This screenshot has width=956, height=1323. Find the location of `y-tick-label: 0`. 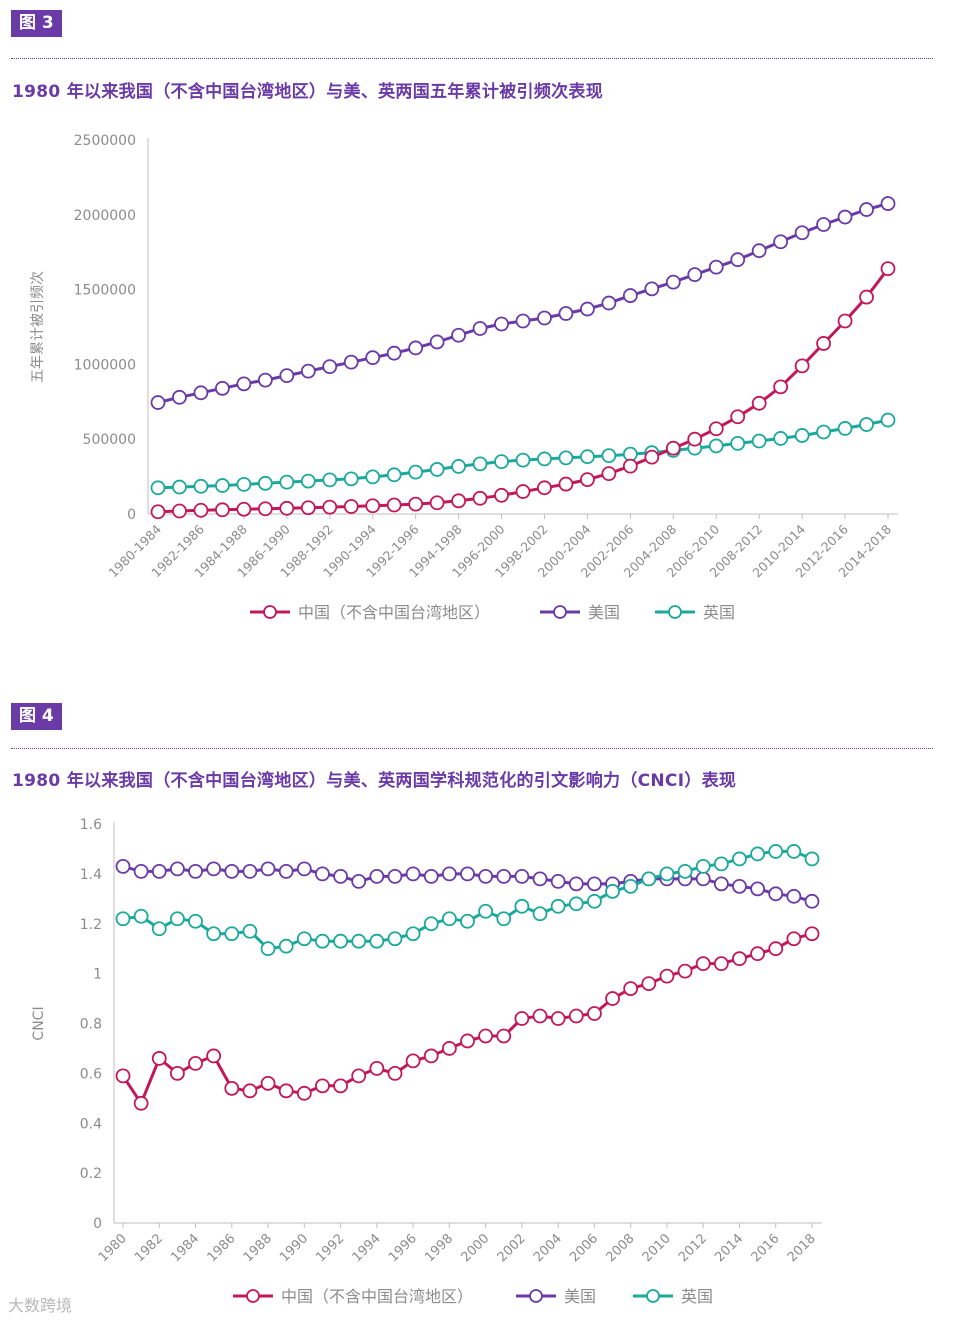

y-tick-label: 0 is located at coordinates (97, 1224).